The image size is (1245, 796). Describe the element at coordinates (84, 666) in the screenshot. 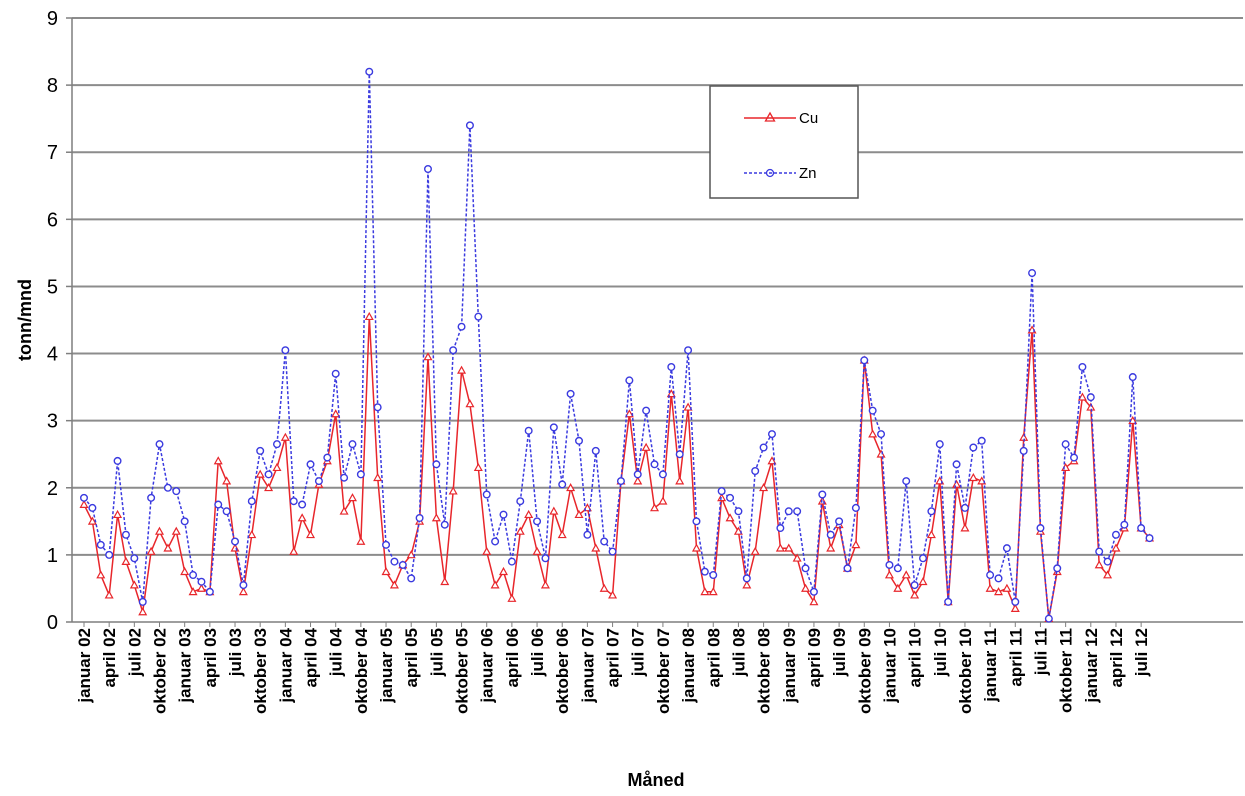

I see `x-tick-label: januar 02` at that location.